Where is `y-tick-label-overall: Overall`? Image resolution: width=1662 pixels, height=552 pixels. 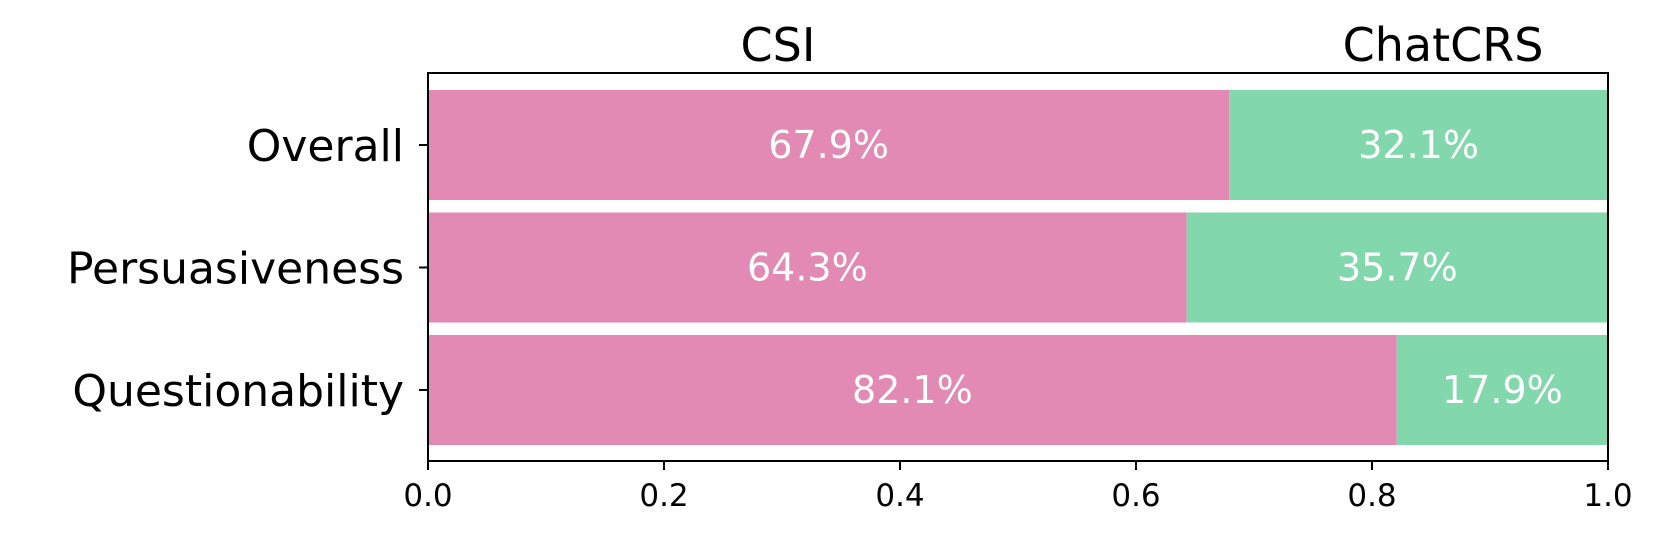 y-tick-label-overall: Overall is located at coordinates (325, 146).